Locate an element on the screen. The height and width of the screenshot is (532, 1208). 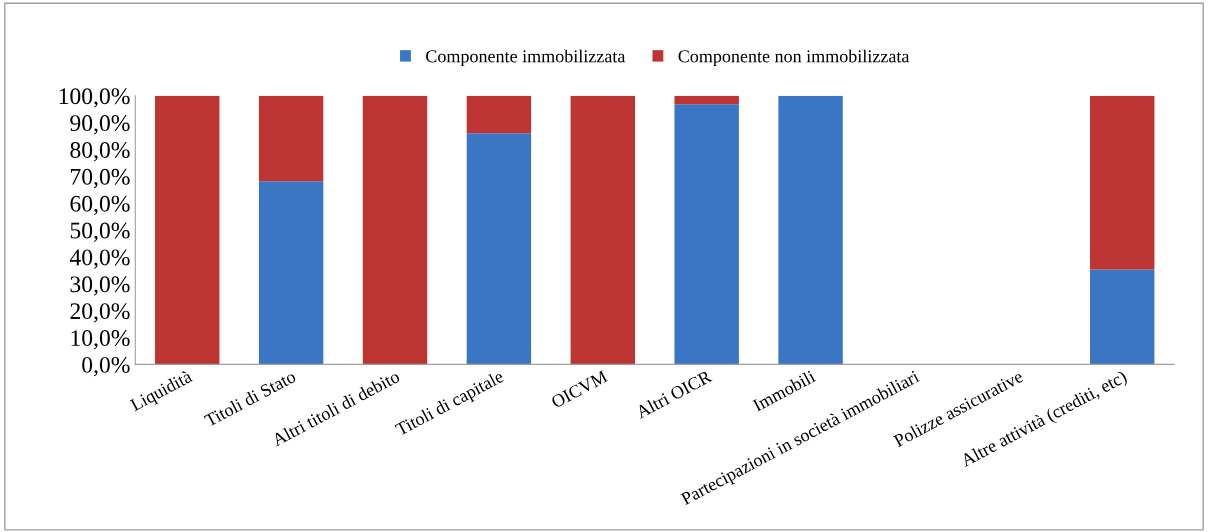
y-tick-label: 0,0% is located at coordinates (106, 366).